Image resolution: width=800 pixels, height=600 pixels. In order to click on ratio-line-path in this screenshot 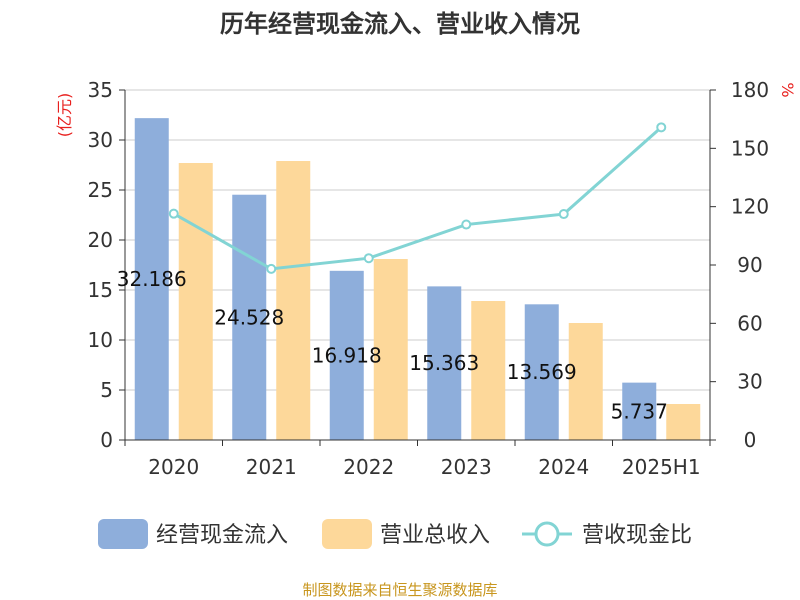, I will do `click(418, 198)`.